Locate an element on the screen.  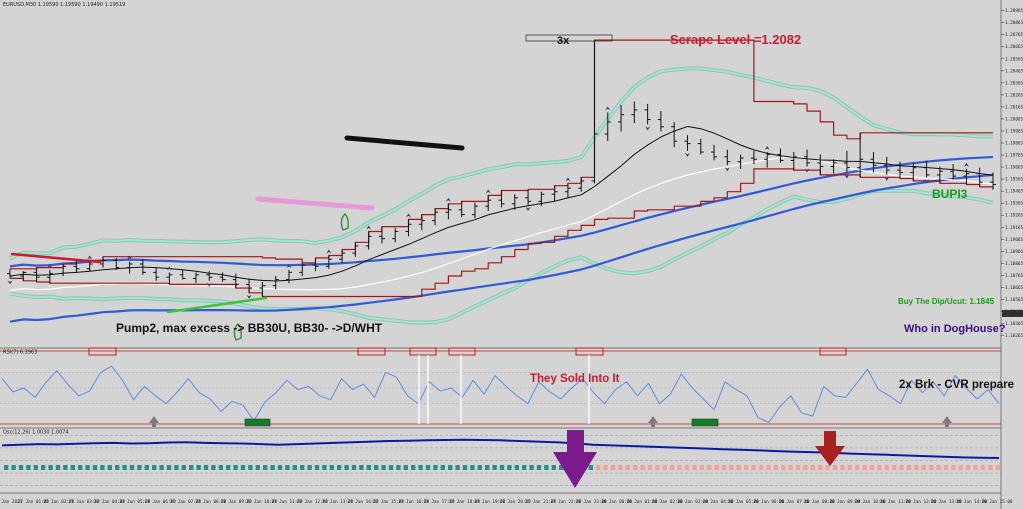
y-tick-label: 1.19165 is located at coordinates (1014, 228).